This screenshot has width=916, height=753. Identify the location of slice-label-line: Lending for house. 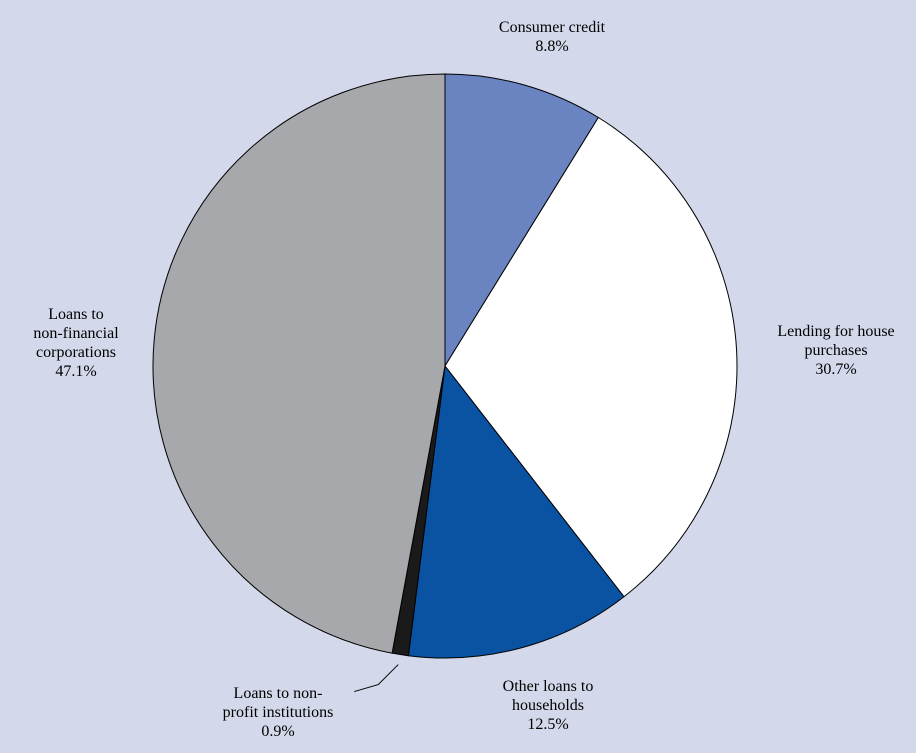
(836, 331).